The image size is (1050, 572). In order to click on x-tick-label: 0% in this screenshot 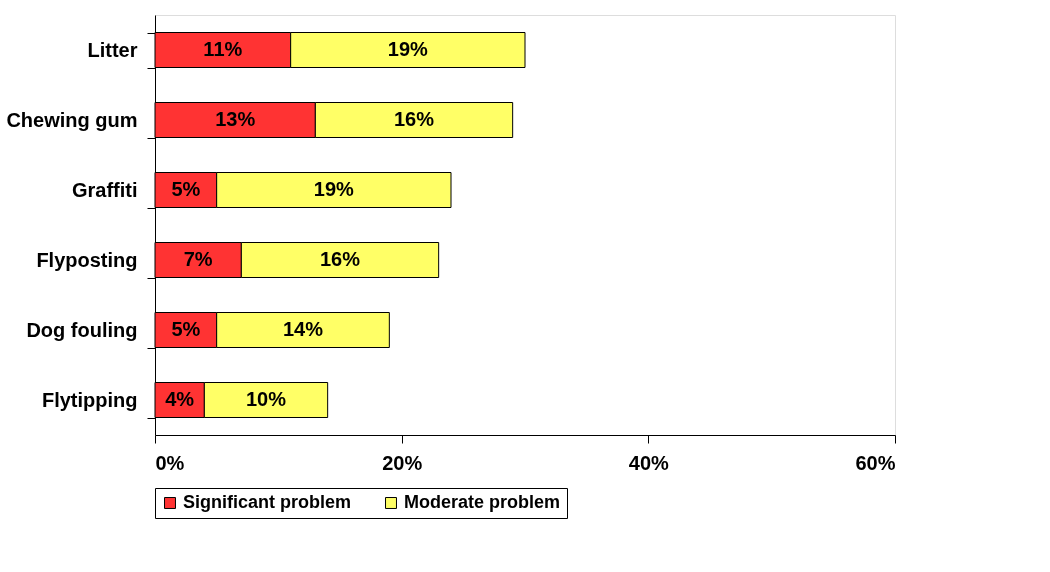, I will do `click(170, 462)`.